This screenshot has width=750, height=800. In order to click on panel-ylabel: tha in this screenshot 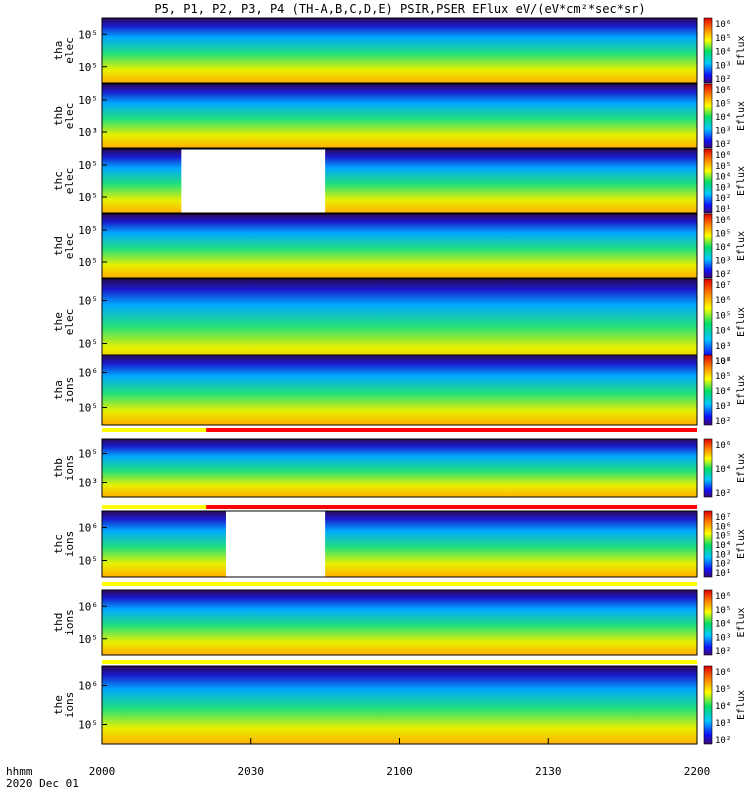, I will do `click(58, 51)`.